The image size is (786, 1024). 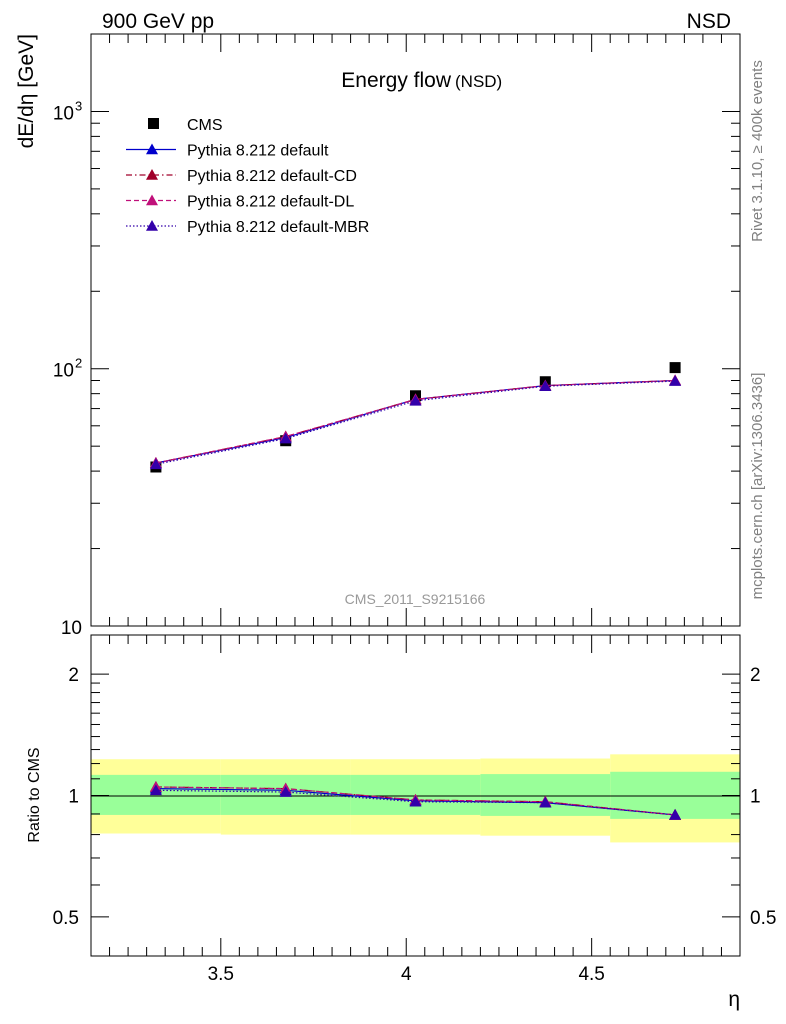 What do you see at coordinates (763, 918) in the screenshot?
I see `ratio-y-tick-label-right: 0.5` at bounding box center [763, 918].